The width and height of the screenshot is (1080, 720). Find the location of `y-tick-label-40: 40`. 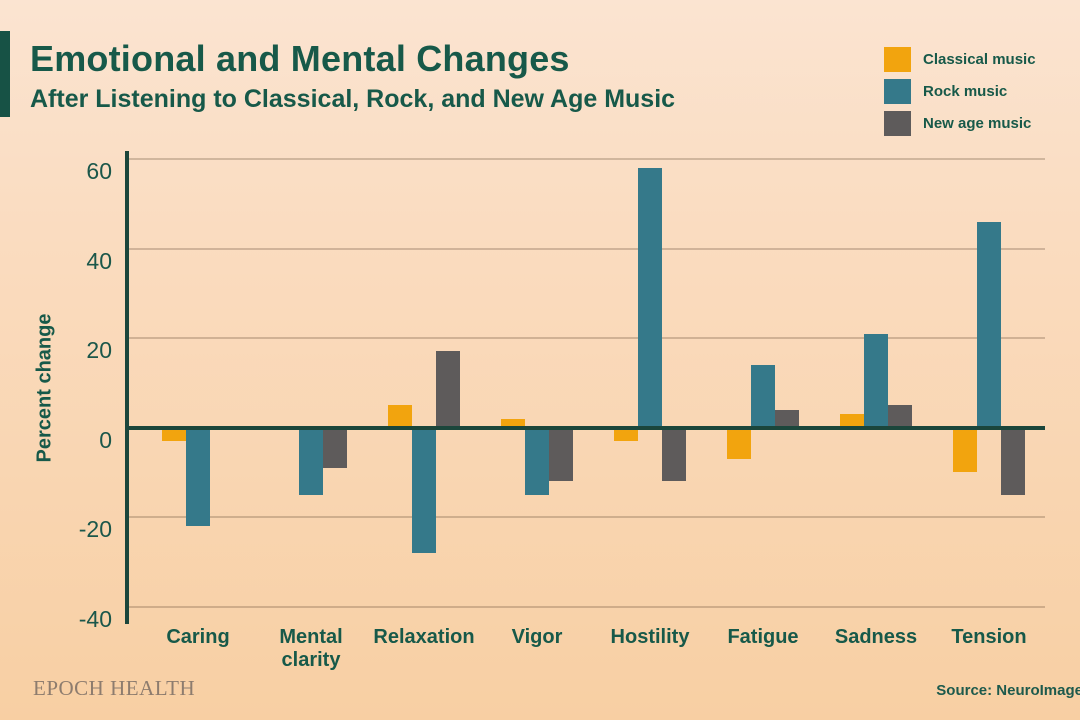

y-tick-label-40: 40 is located at coordinates (99, 260).